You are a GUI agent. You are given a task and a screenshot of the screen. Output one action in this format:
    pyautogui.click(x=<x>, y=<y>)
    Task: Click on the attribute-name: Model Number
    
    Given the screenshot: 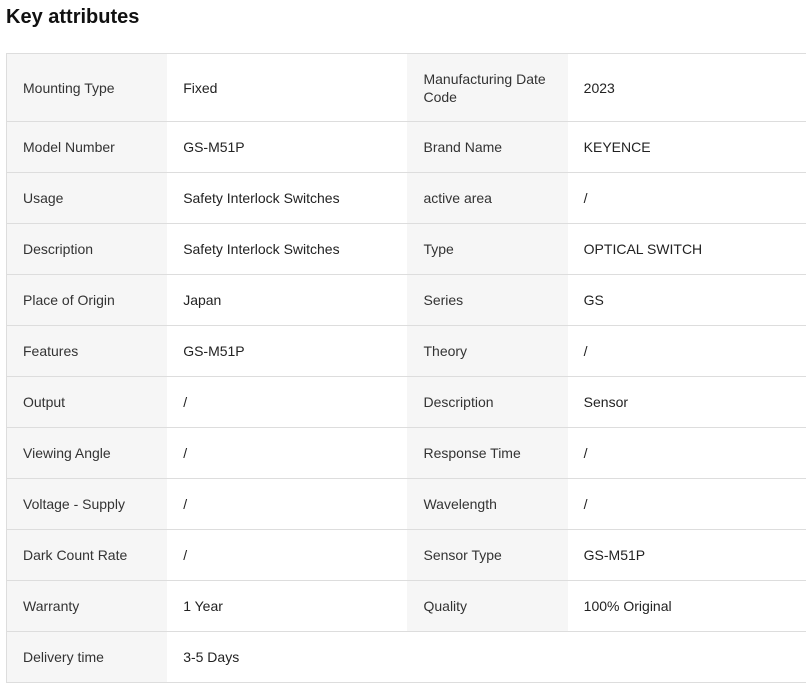 What is the action you would take?
    pyautogui.click(x=87, y=147)
    